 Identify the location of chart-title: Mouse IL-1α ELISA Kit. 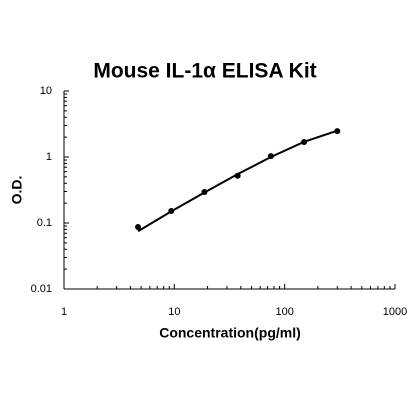
(204, 71).